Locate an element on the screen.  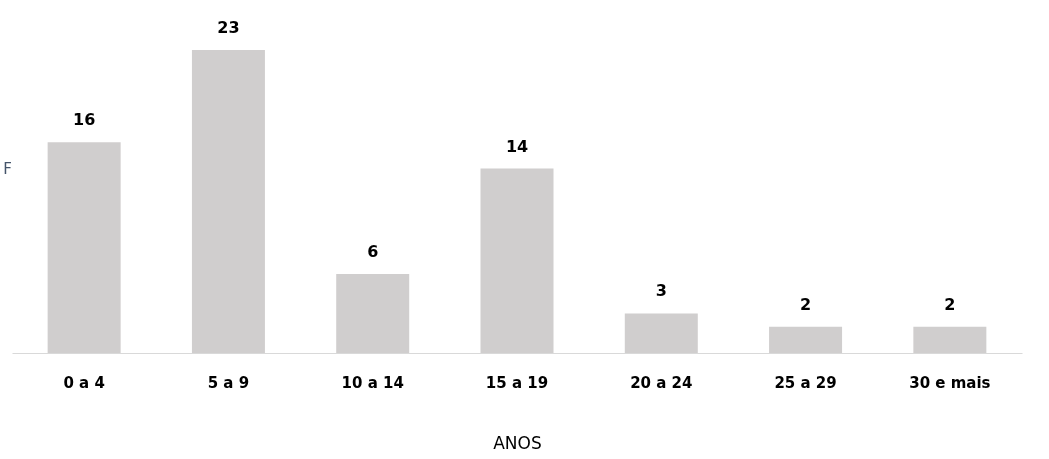
x-tick-label: 5 a 9 is located at coordinates (228, 382).